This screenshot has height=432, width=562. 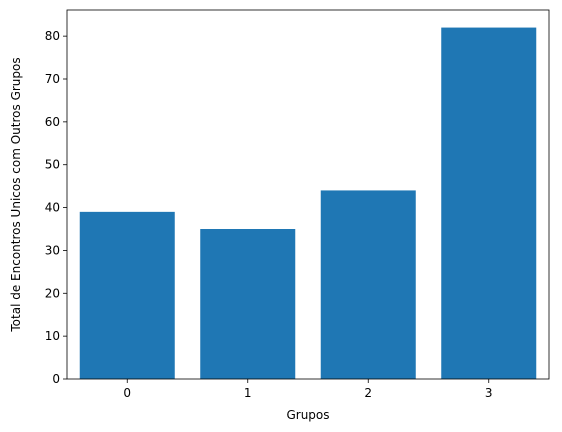 I want to click on x-axis-title: Grupos, so click(x=307, y=415).